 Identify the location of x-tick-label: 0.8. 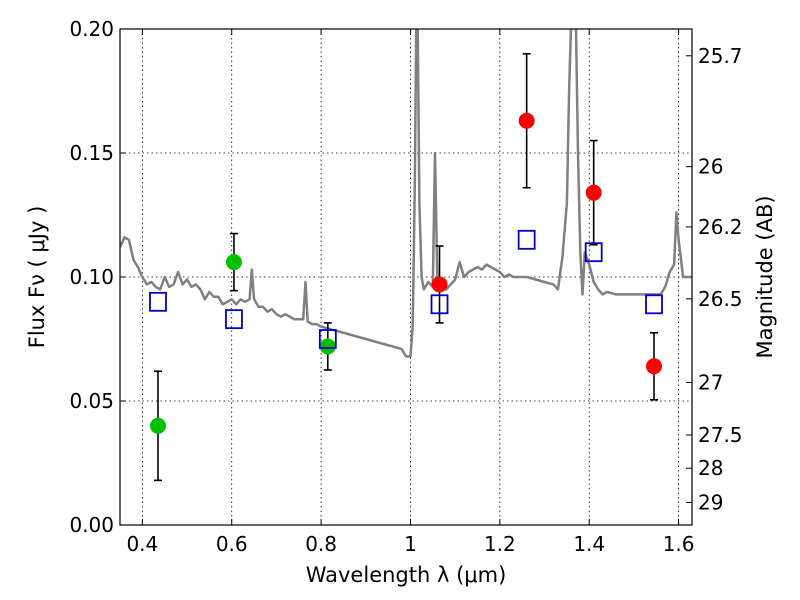
(321, 544).